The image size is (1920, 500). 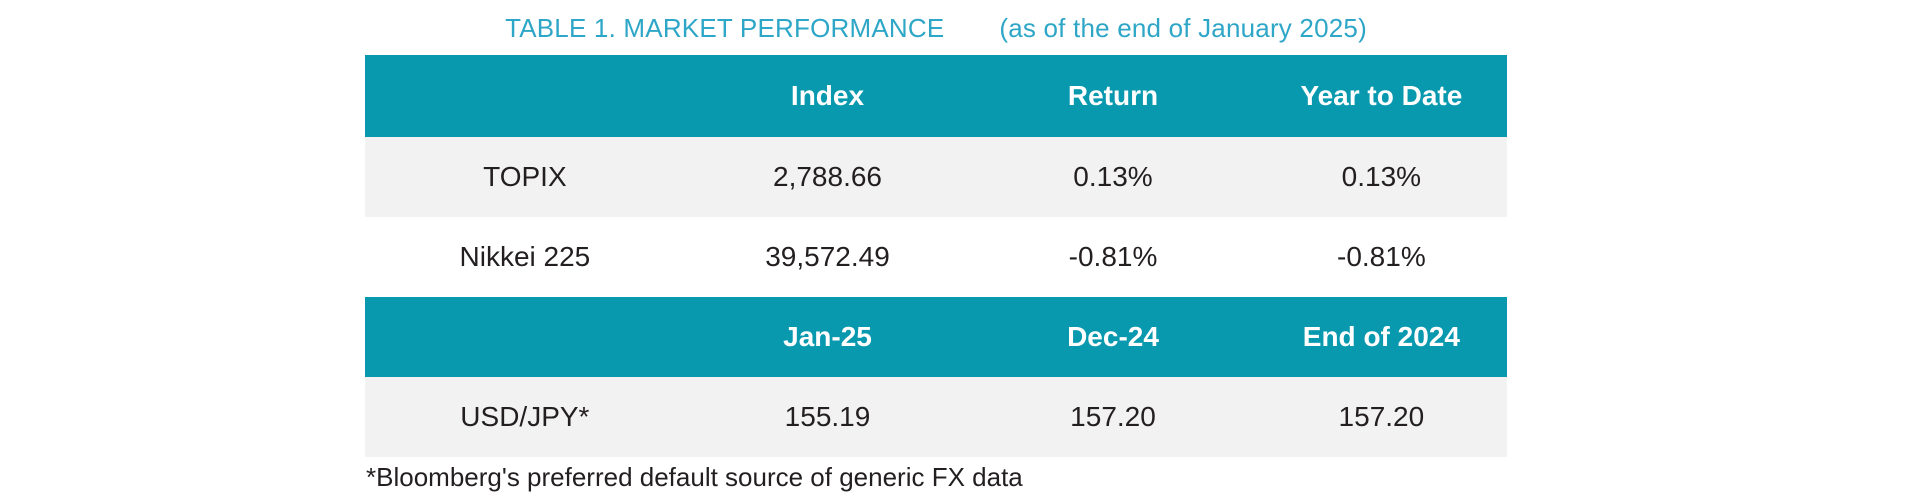 I want to click on table-row-usdjpy: USD/JPY* 155.19 157.20 157.20, so click(x=936, y=417).